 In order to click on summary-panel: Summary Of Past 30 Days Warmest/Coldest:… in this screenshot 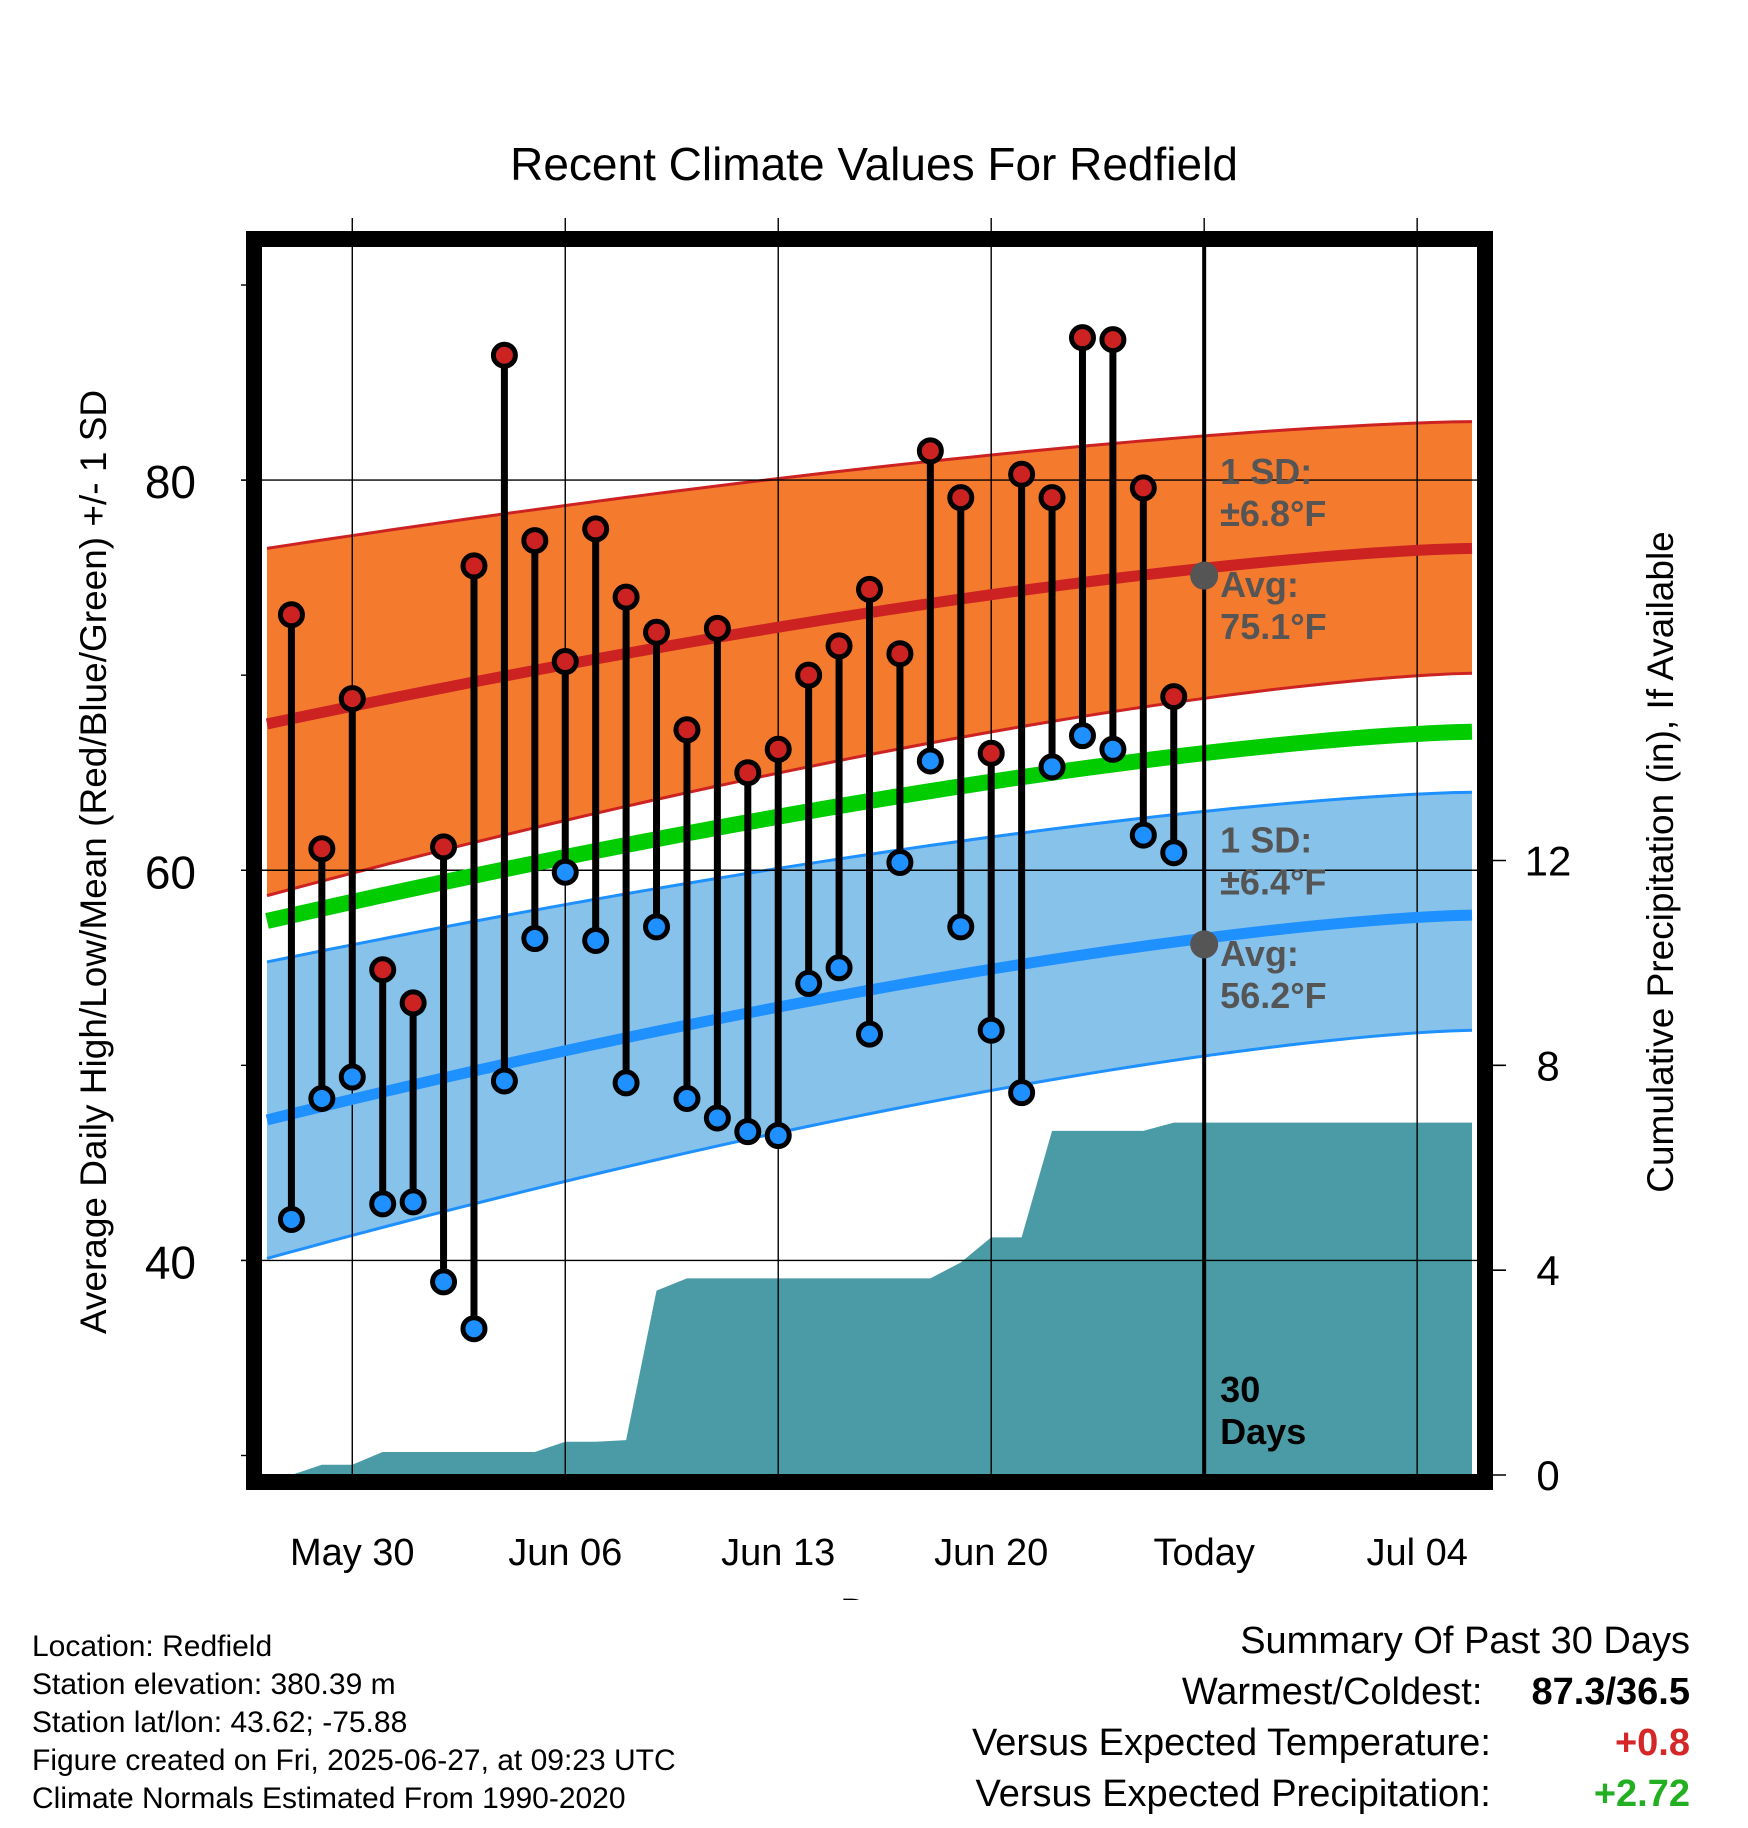, I will do `click(1331, 1718)`.